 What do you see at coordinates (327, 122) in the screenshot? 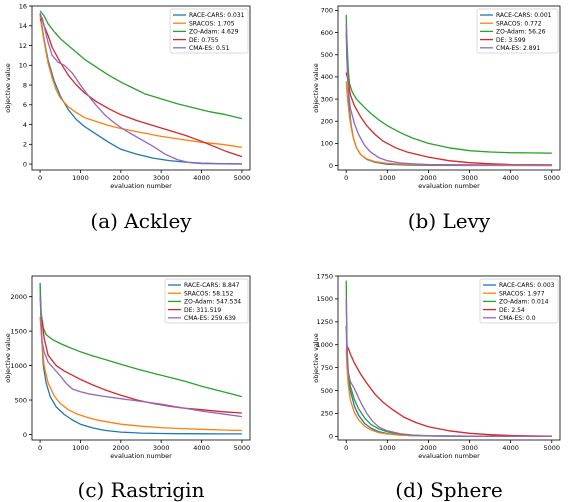
I see `y-tick-label: 200` at bounding box center [327, 122].